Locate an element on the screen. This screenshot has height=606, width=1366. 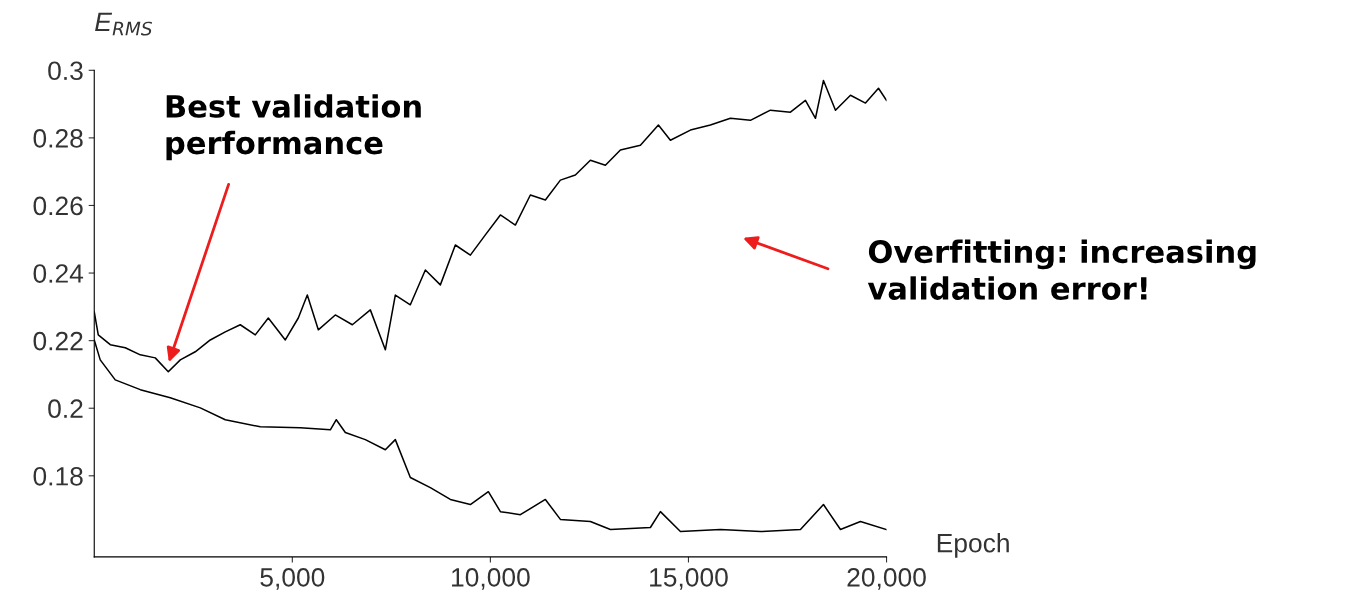
x-tick-label: 5,000 is located at coordinates (292, 579).